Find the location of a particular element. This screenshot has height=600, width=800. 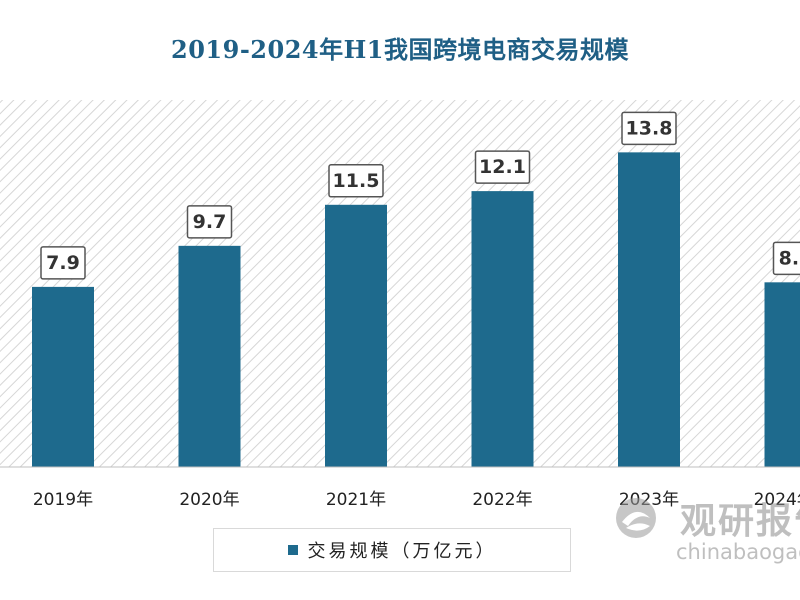

watermark-site: chinabaogao.com is located at coordinates (738, 552).